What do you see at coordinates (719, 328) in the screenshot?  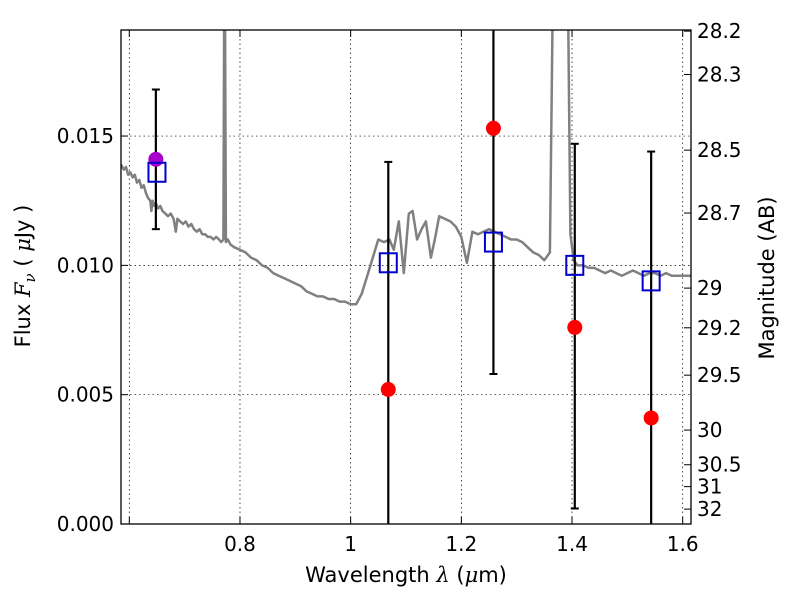 I see `magnitude-tick-label: 29.2` at bounding box center [719, 328].